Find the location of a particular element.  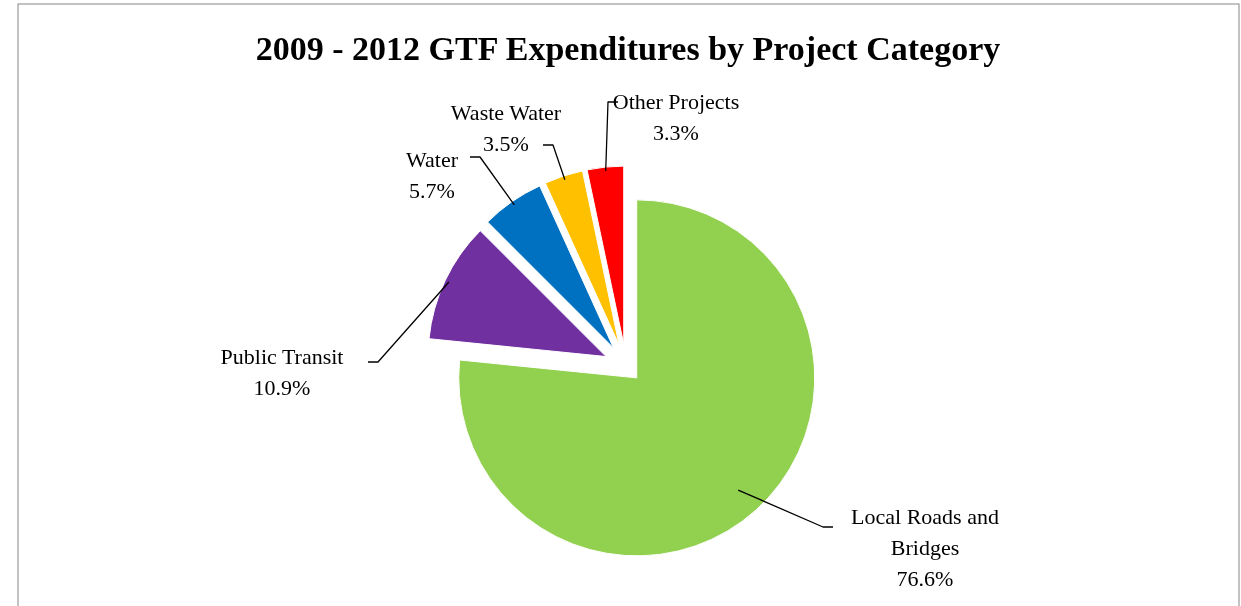

slice-label: Local Roads and Bridges is located at coordinates (925, 532).